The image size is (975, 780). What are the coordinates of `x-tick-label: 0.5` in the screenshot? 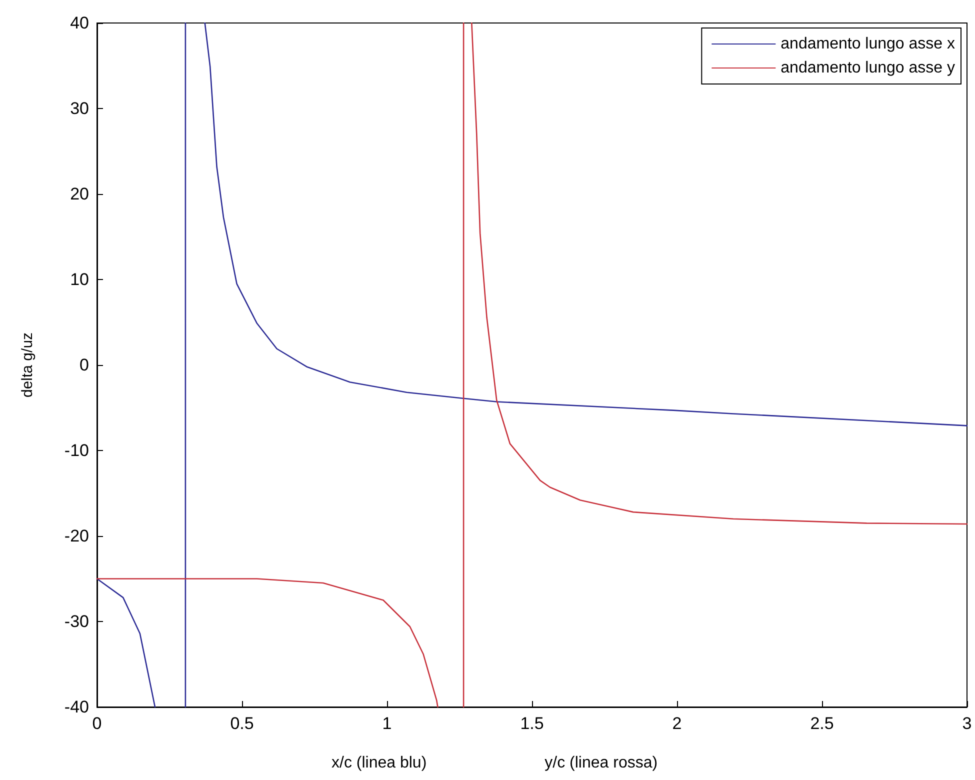 It's located at (242, 723).